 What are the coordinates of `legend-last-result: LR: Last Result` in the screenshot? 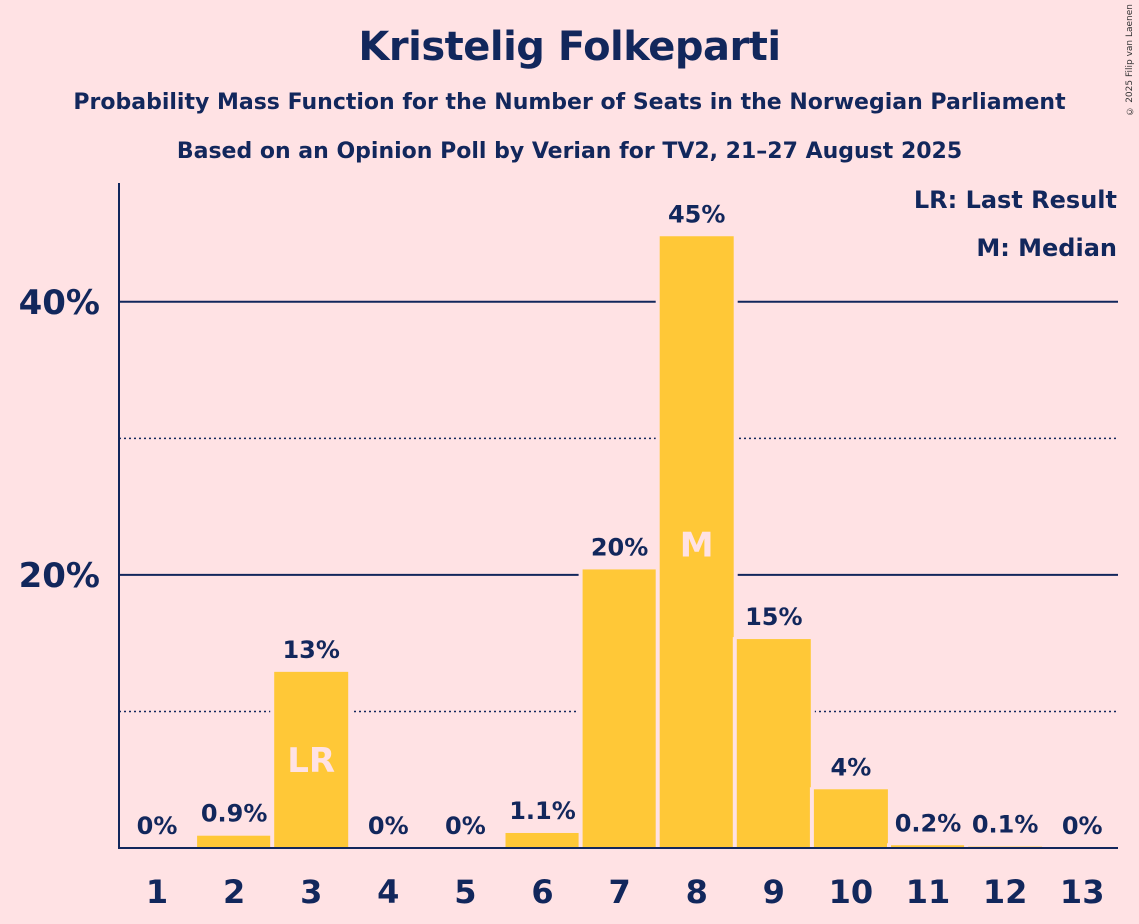 It's located at (1015, 200).